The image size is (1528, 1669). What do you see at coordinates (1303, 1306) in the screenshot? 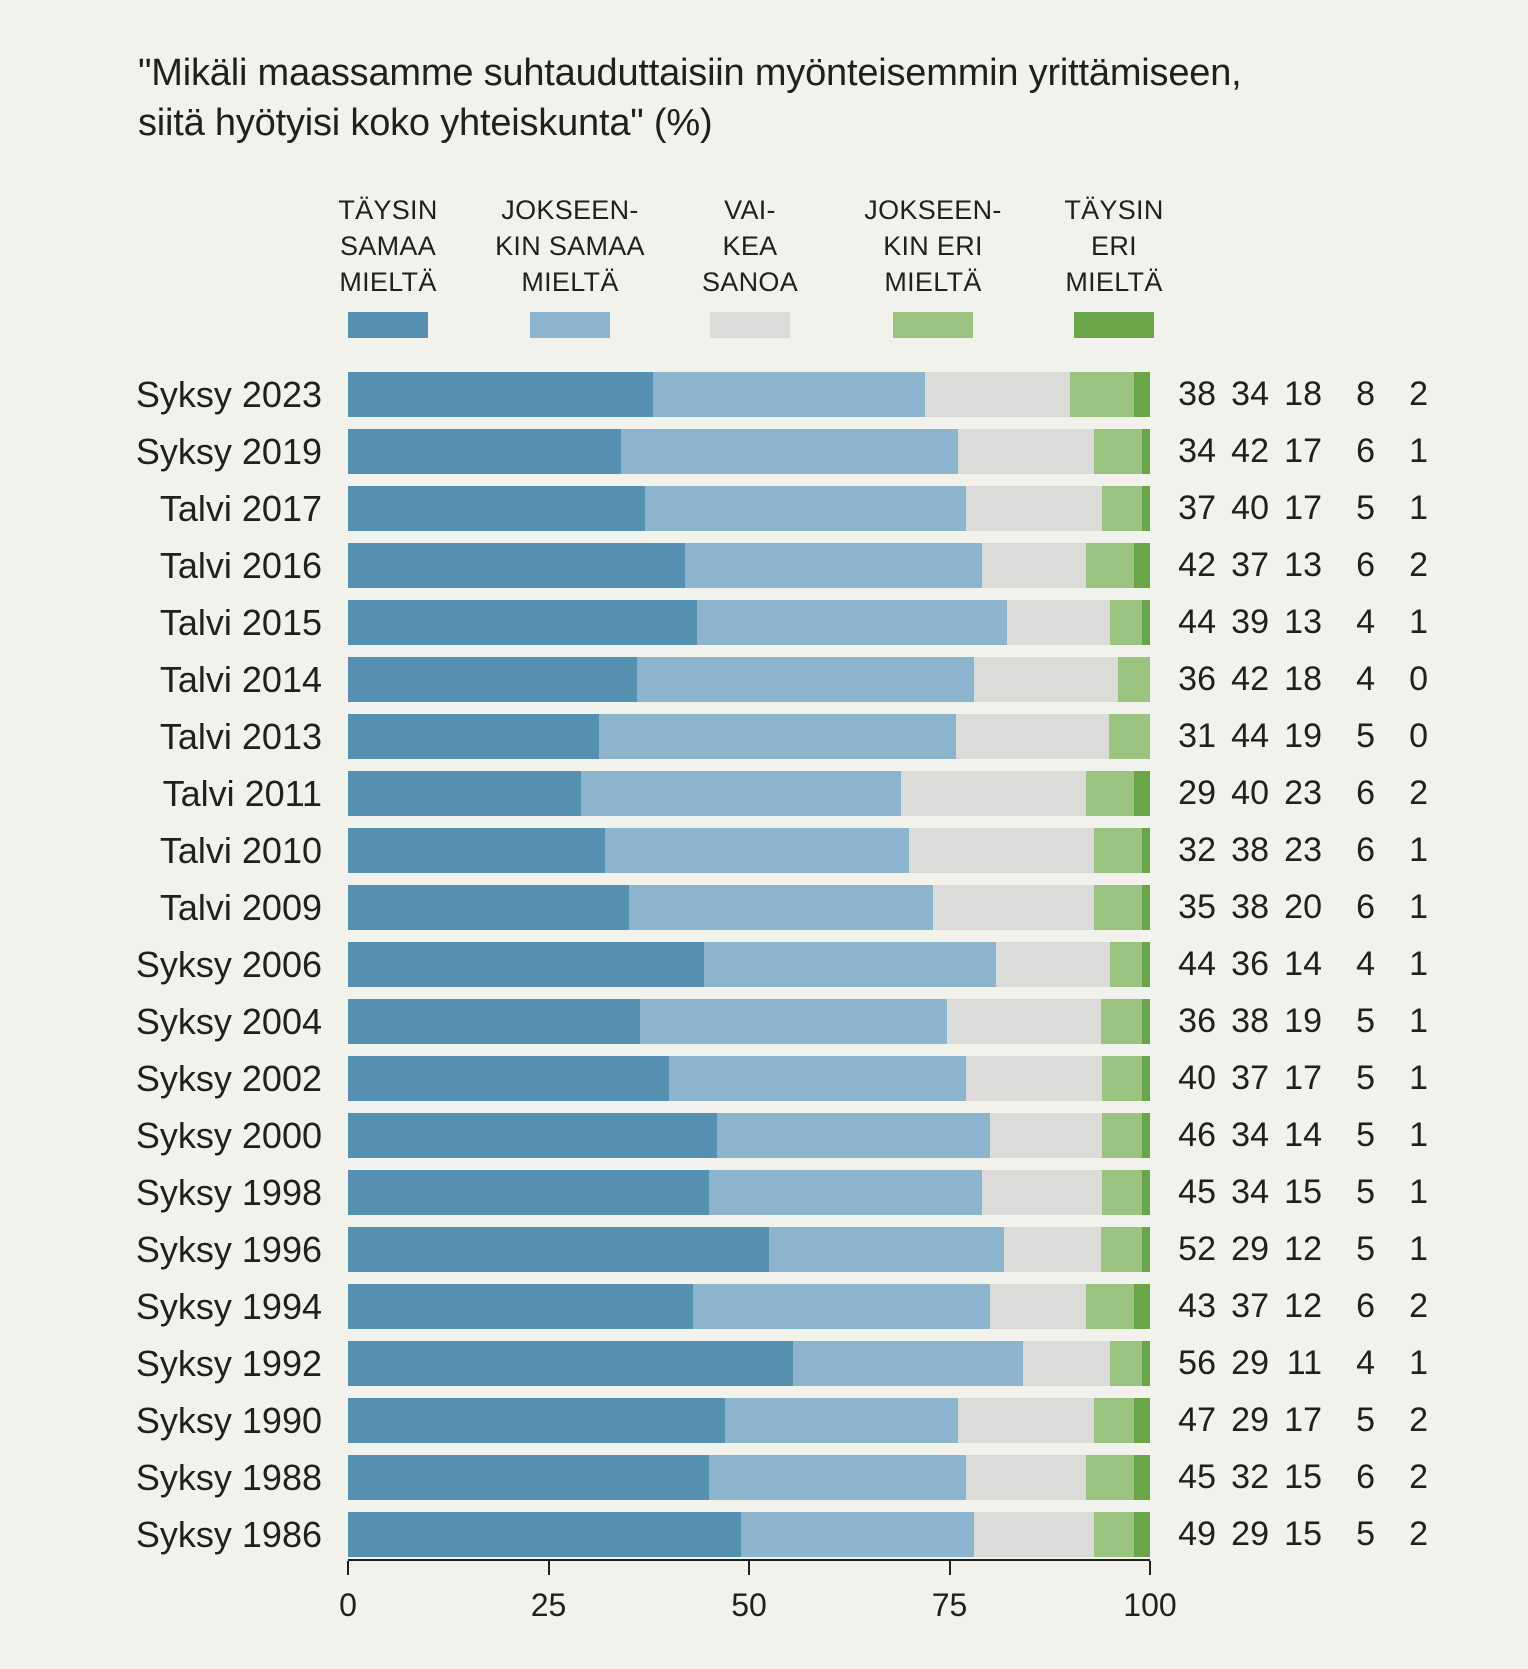
I see `value-label: 12` at bounding box center [1303, 1306].